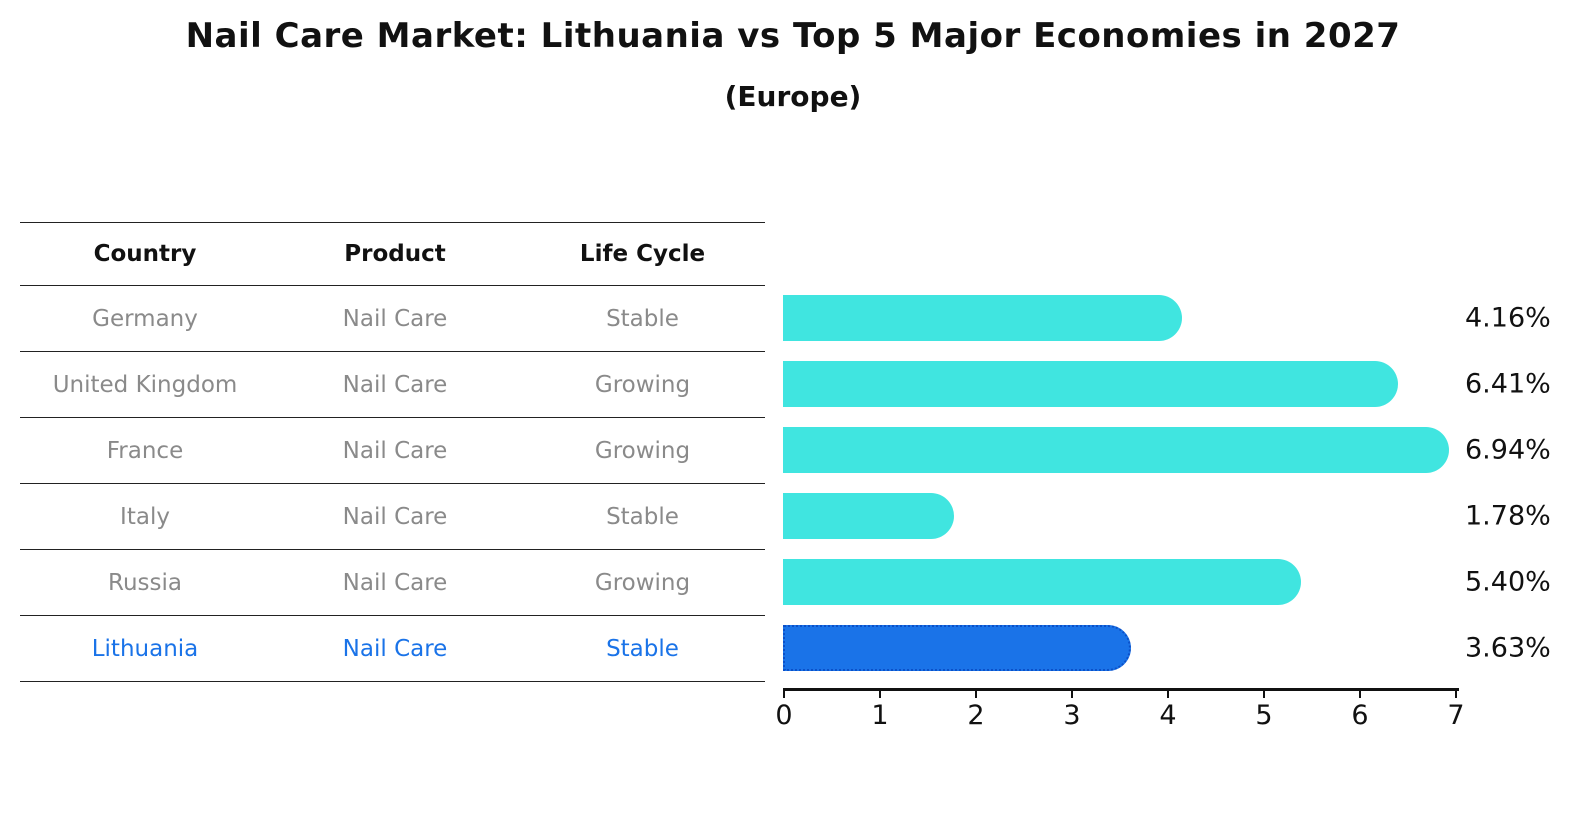  What do you see at coordinates (793, 96) in the screenshot?
I see `chart-subtitle: (Europe)` at bounding box center [793, 96].